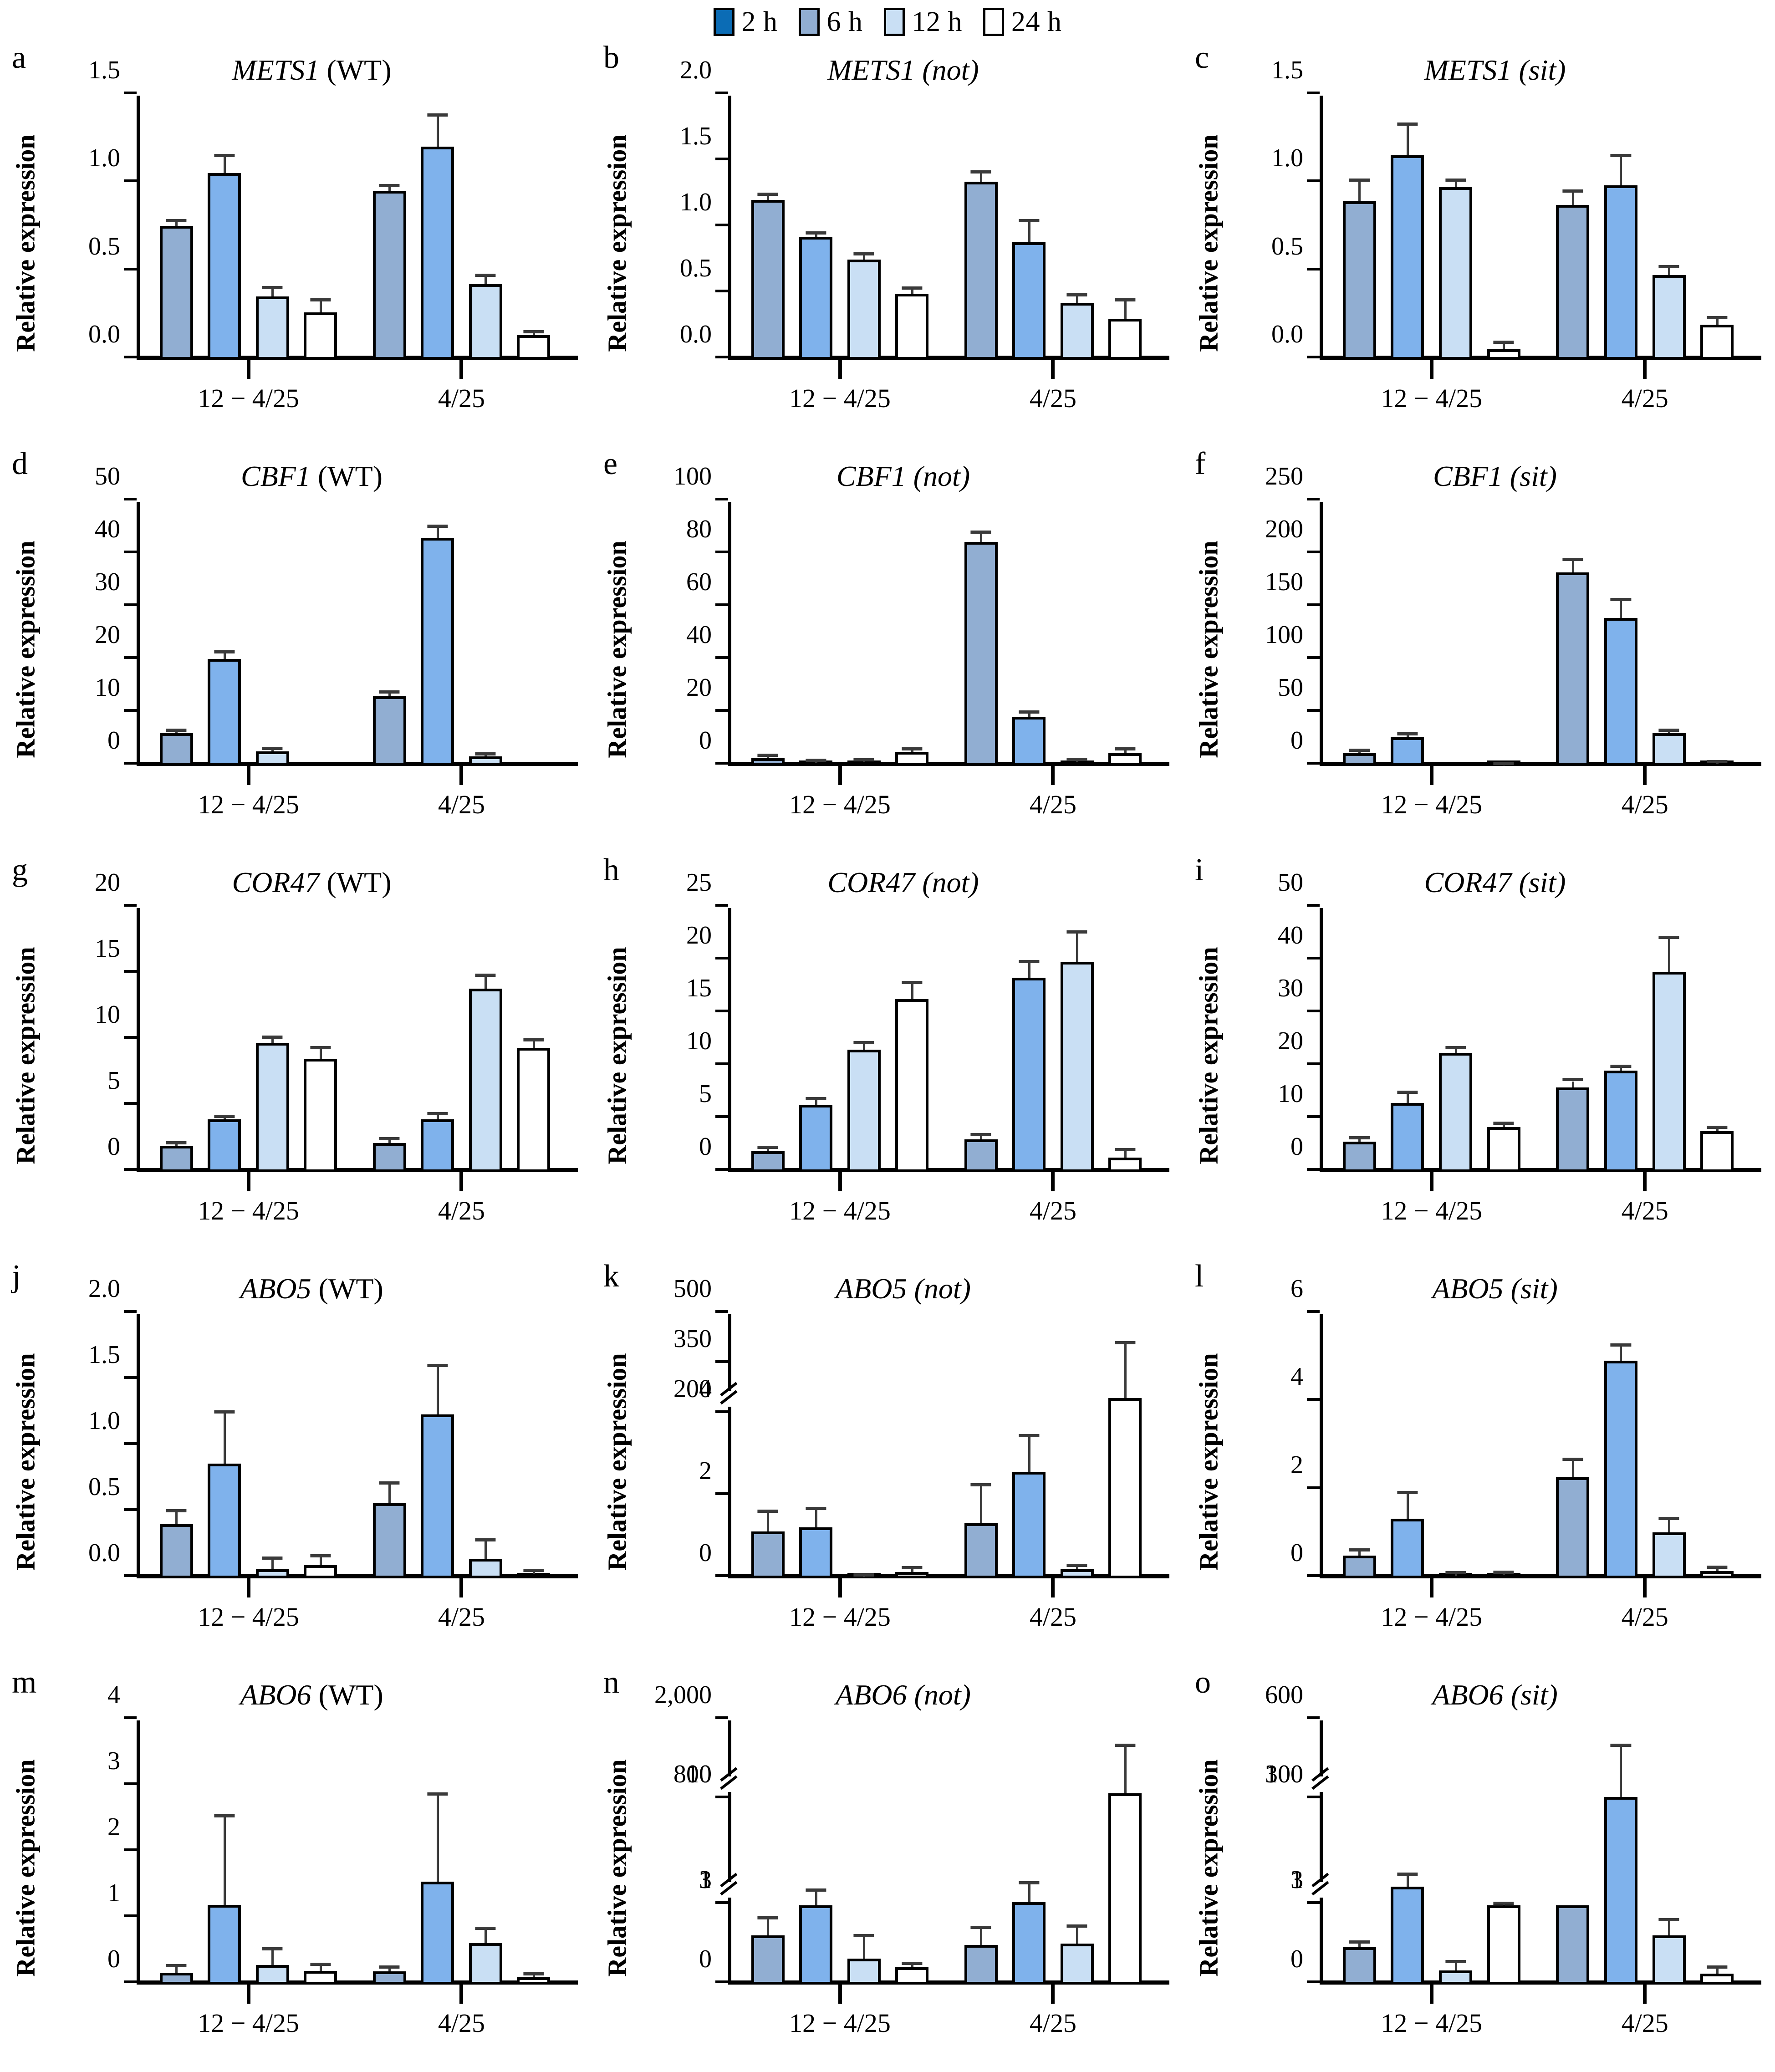 Image resolution: width=1775 pixels, height=2072 pixels. Describe the element at coordinates (336, 1047) in the screenshot. I see `plot-area: 0 5 10 15 20 12 − 4/25 4/25` at that location.